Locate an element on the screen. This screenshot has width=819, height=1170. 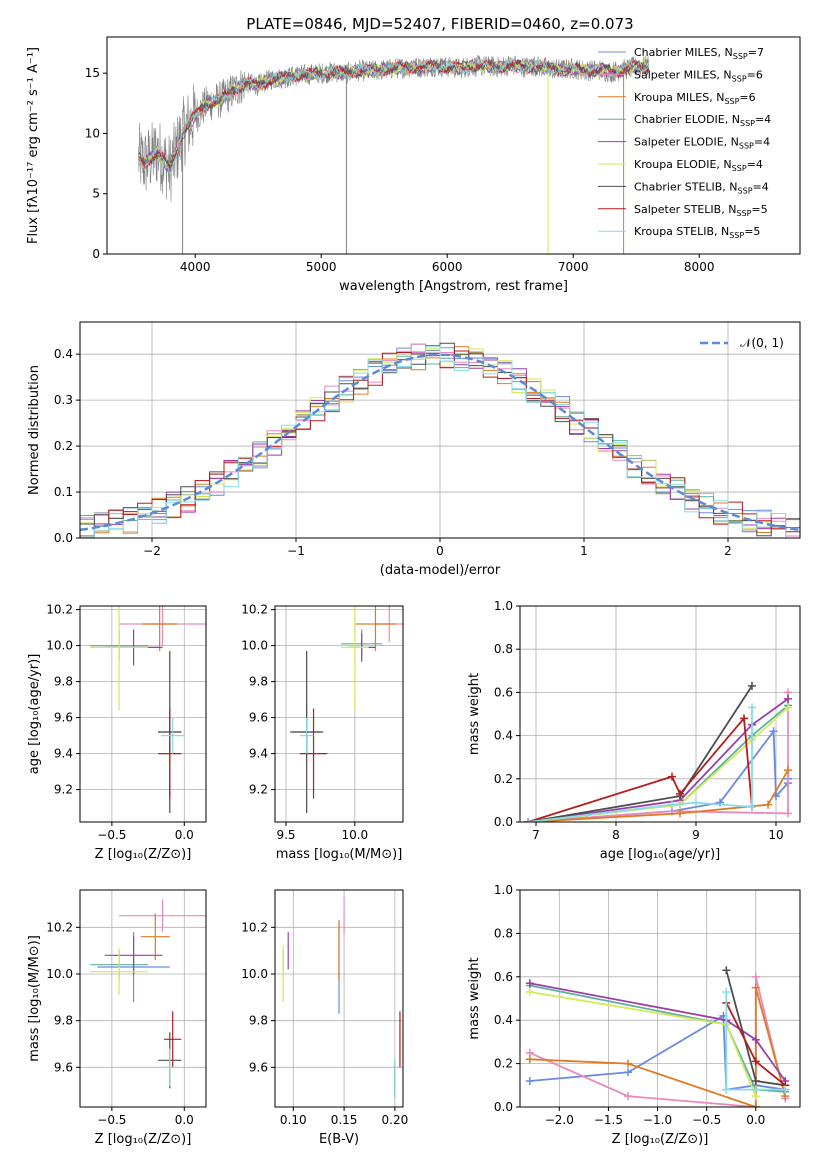
hist-salpeter_stelib is located at coordinates (440, 444).